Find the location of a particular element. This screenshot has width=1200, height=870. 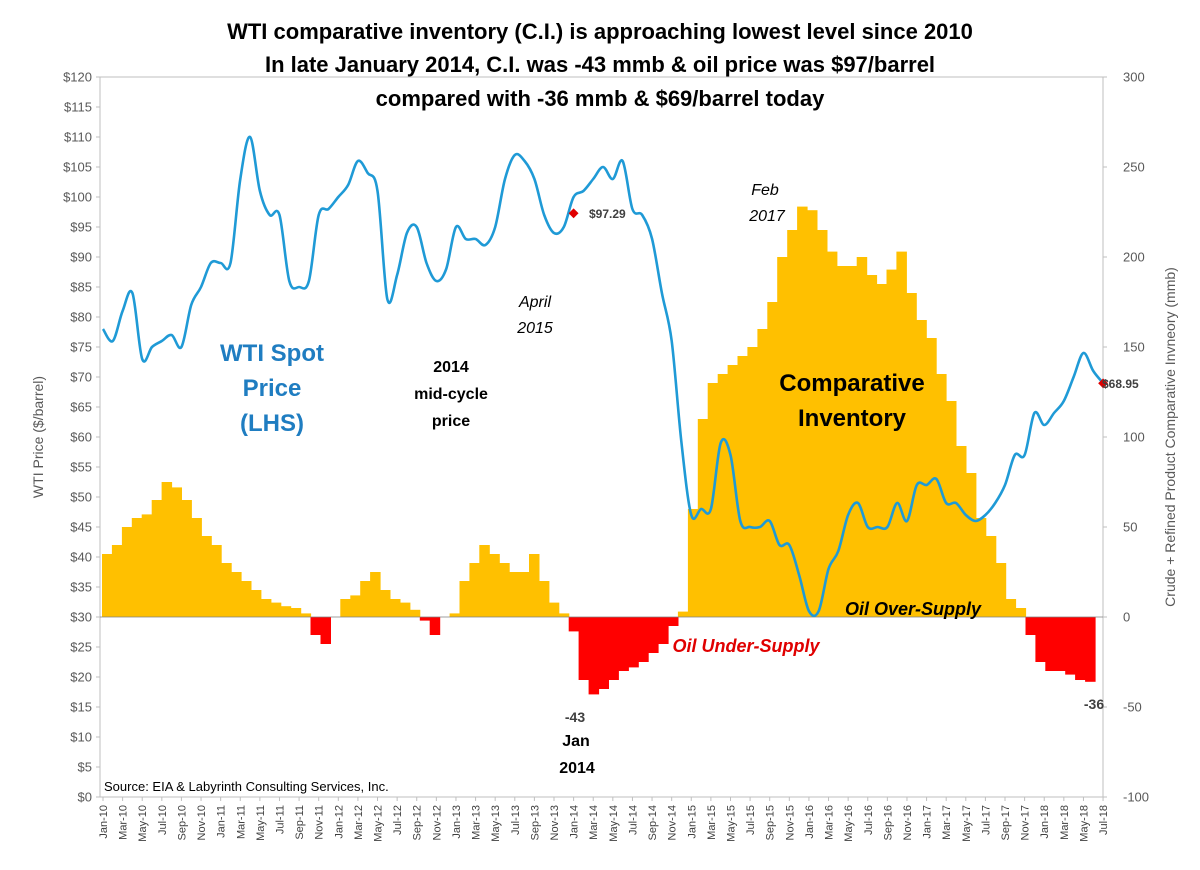

x-tick-label: Jan-10 is located at coordinates (104, 822).